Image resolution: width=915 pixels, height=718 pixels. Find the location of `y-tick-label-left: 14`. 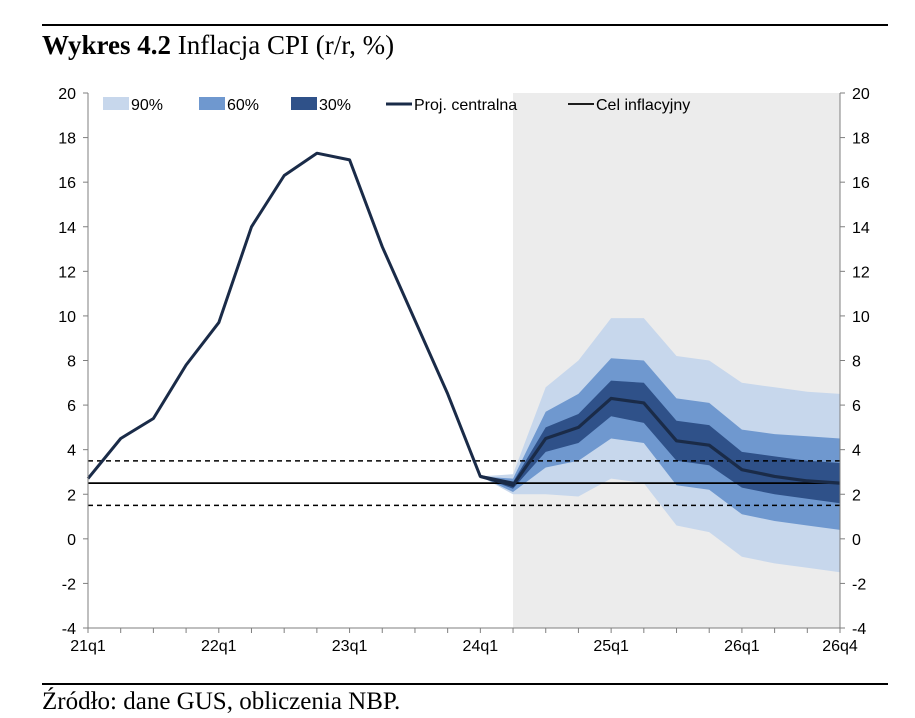

y-tick-label-left: 14 is located at coordinates (67, 228).